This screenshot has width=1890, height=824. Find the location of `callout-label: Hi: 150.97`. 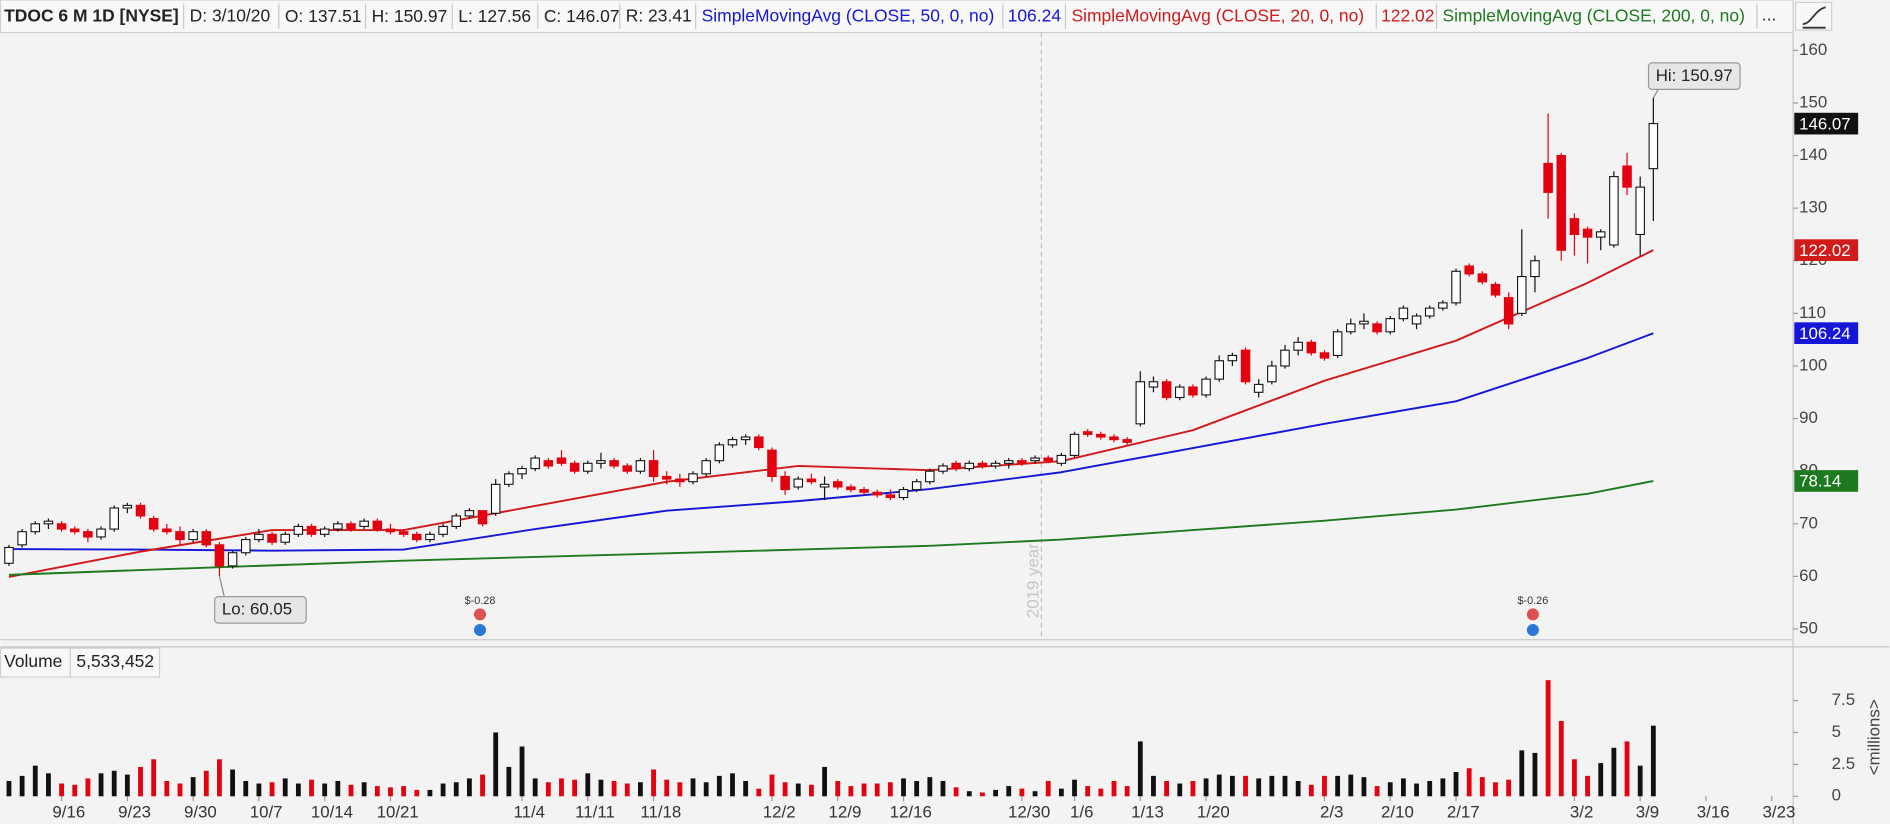

callout-label: Hi: 150.97 is located at coordinates (1694, 75).